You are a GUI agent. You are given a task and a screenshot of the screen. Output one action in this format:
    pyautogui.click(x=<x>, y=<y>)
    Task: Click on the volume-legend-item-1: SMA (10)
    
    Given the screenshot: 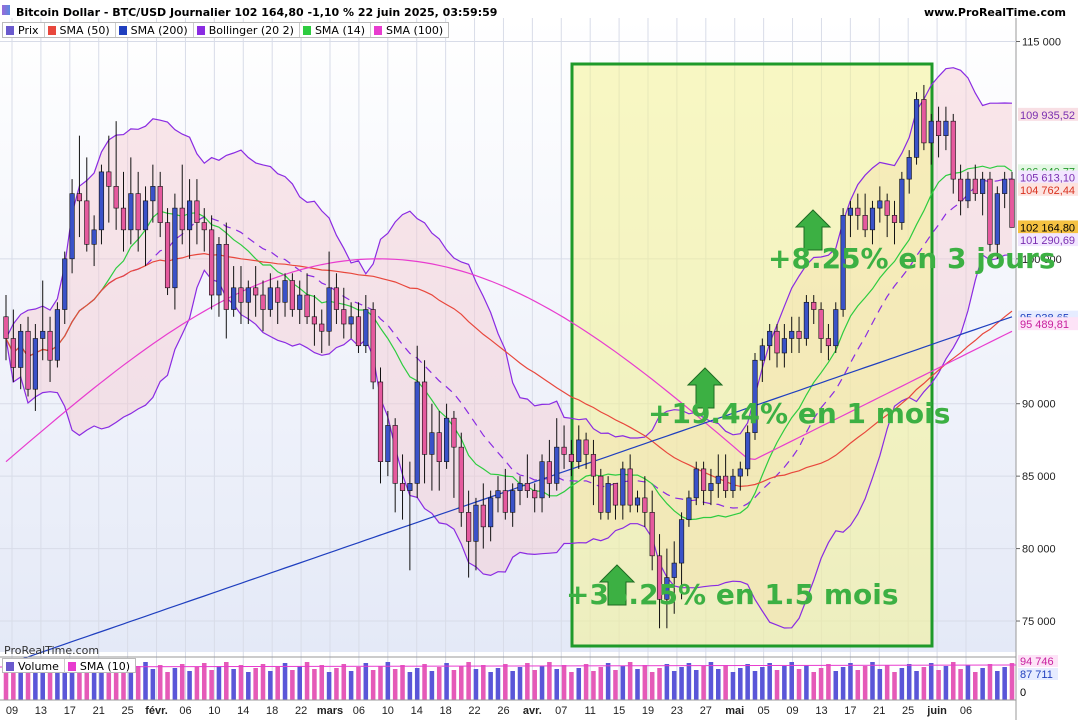 What is the action you would take?
    pyautogui.click(x=100, y=666)
    